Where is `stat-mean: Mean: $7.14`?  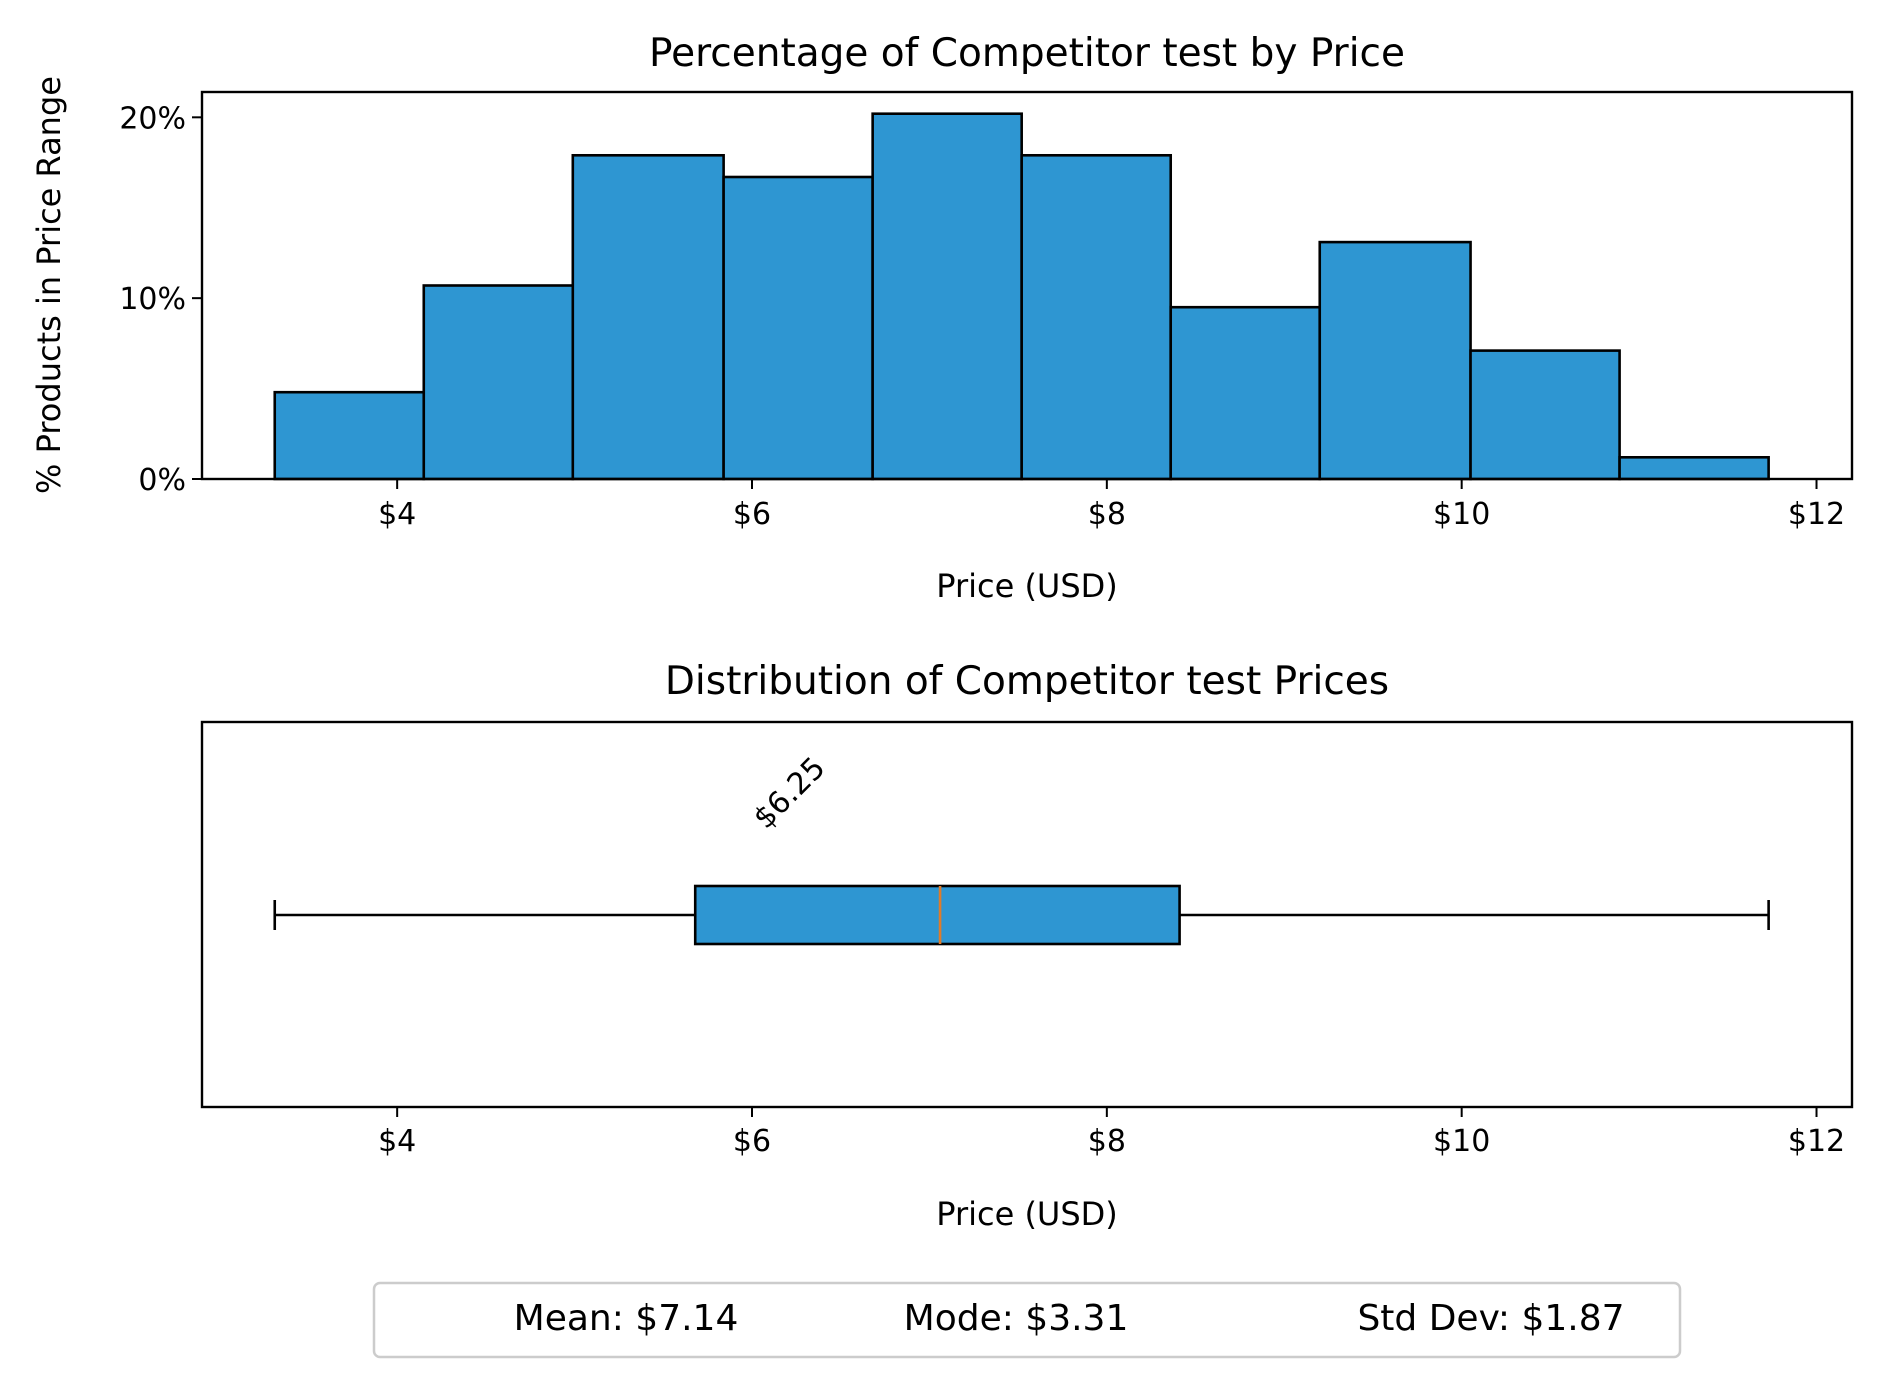
stat-mean: Mean: $7.14 is located at coordinates (626, 1318).